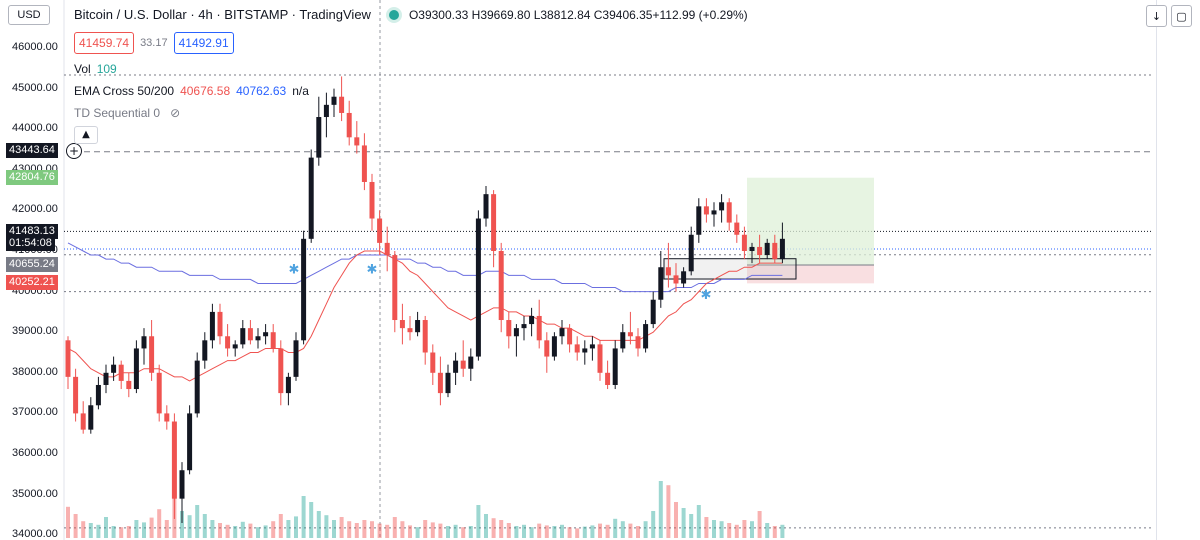 Image resolution: width=1200 pixels, height=540 pixels. What do you see at coordinates (1156, 16) in the screenshot?
I see `download-icon: ↓` at bounding box center [1156, 16].